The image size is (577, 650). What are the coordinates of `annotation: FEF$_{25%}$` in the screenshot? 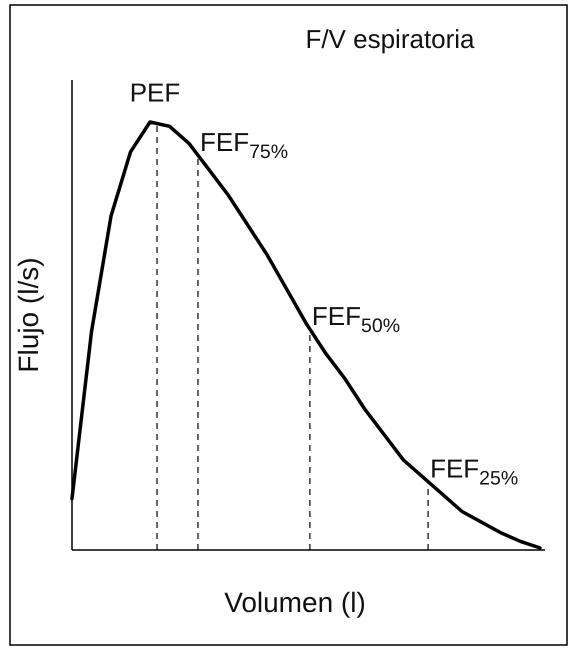 It's located at (474, 472).